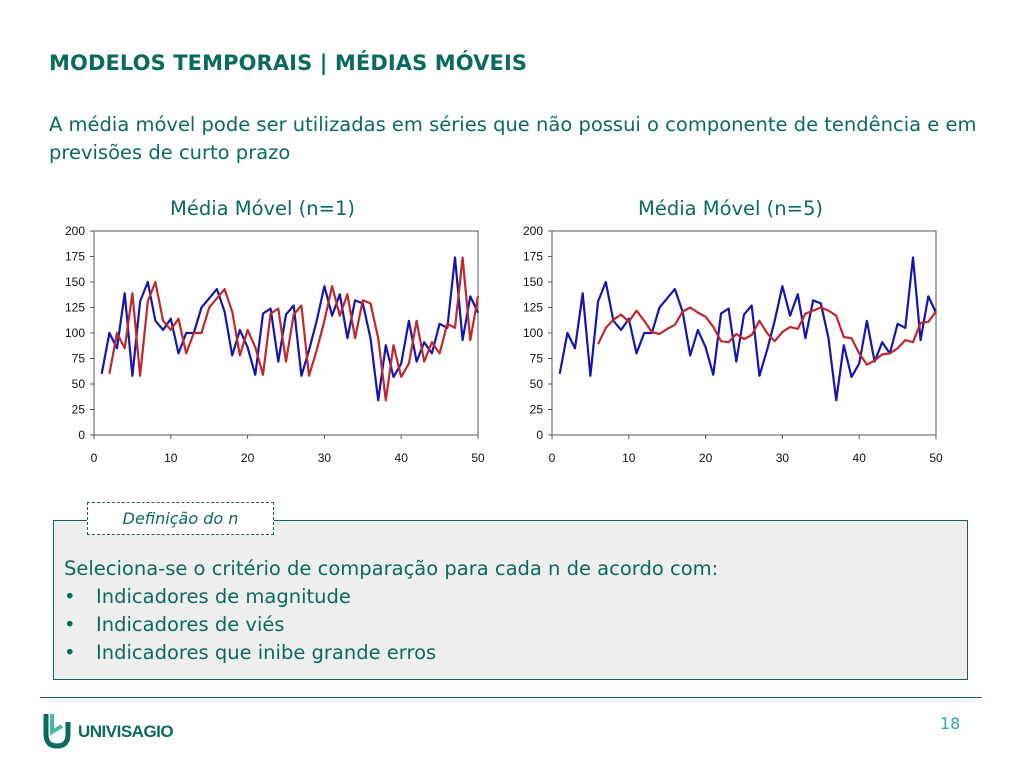  I want to click on list-item: • Indicadores que inibe grande erros, so click(391, 653).